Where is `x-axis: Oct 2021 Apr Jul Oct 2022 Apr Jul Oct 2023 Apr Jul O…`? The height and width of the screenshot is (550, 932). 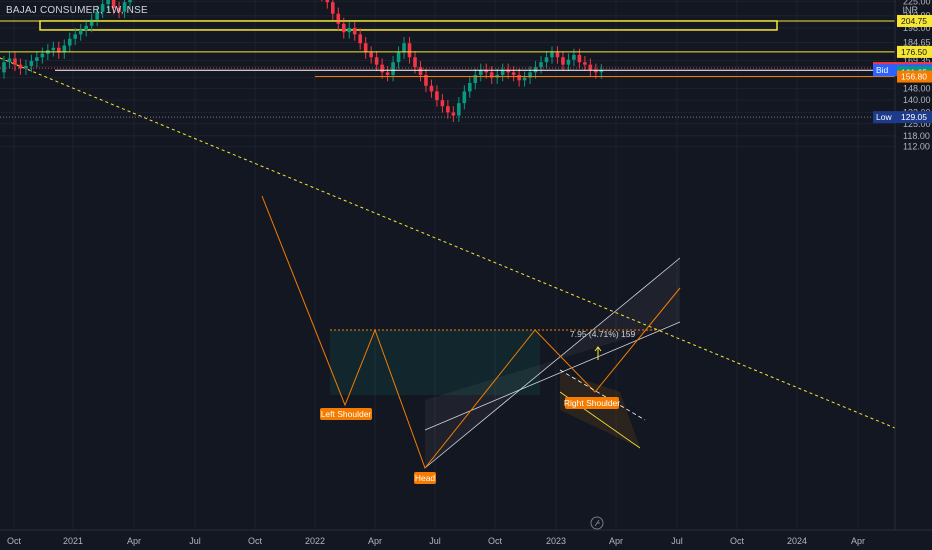 x-axis: Oct 2021 Apr Jul Oct 2022 Apr Jul Oct 2023 Apr Jul O… is located at coordinates (436, 541).